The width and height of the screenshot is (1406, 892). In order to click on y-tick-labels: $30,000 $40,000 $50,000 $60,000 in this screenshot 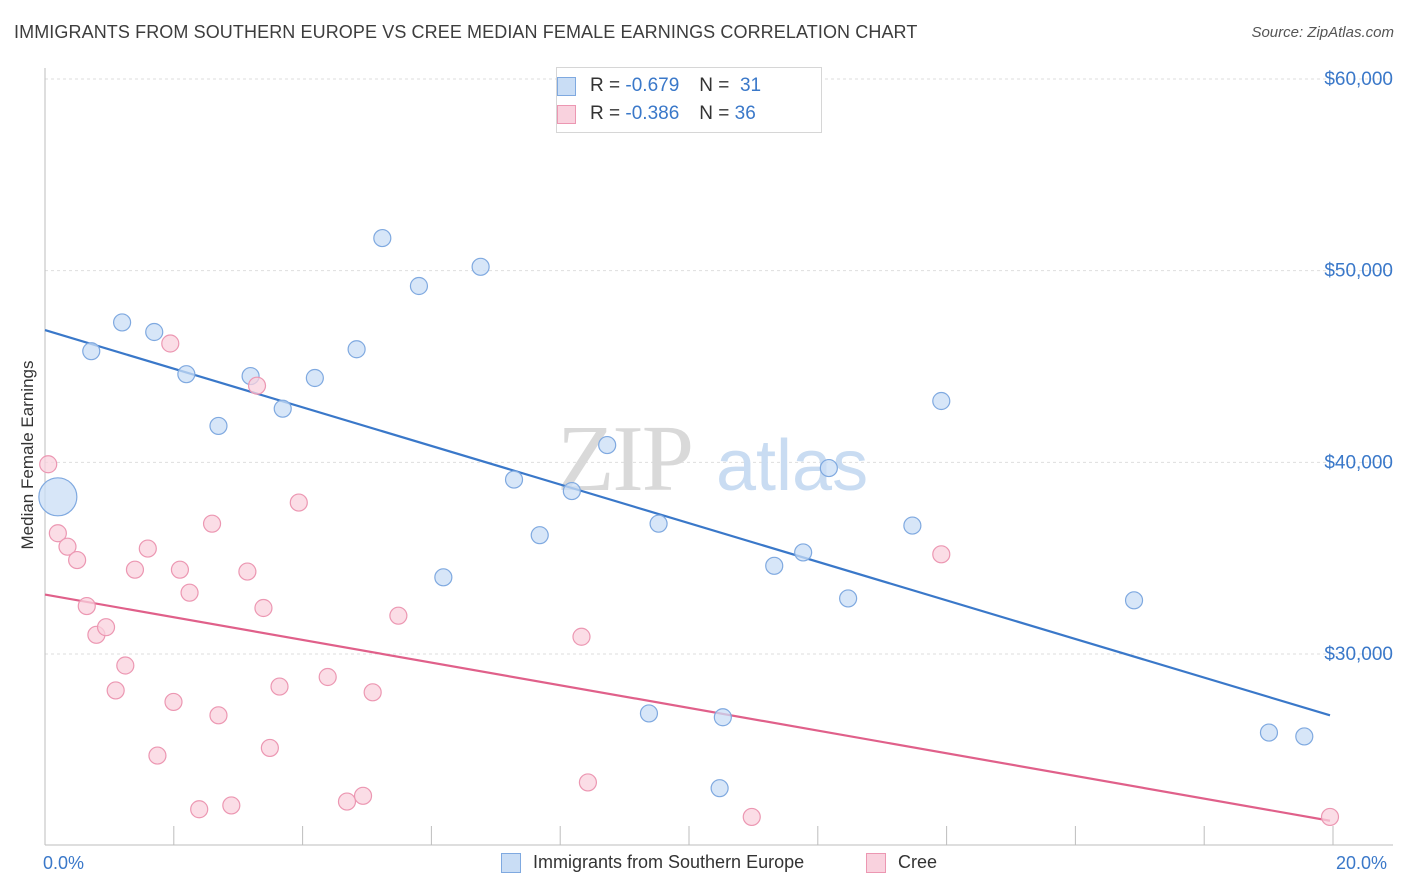, I will do `click(1358, 367)`.